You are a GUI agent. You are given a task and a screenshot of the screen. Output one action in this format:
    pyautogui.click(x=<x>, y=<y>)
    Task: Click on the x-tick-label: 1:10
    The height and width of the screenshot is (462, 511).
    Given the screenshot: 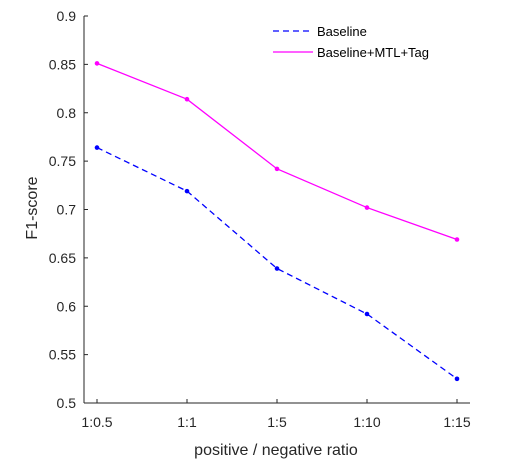 What is the action you would take?
    pyautogui.click(x=366, y=422)
    